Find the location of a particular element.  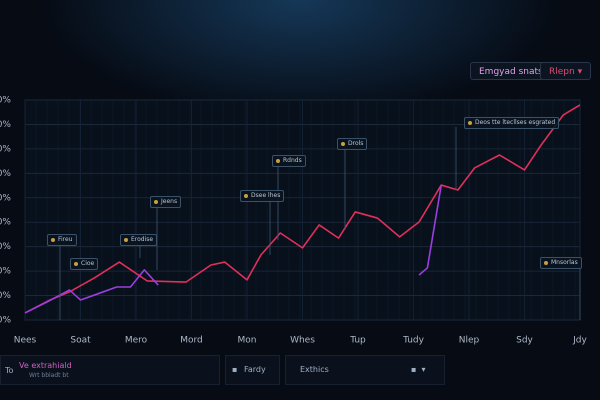

annotation: Drols is located at coordinates (352, 144).